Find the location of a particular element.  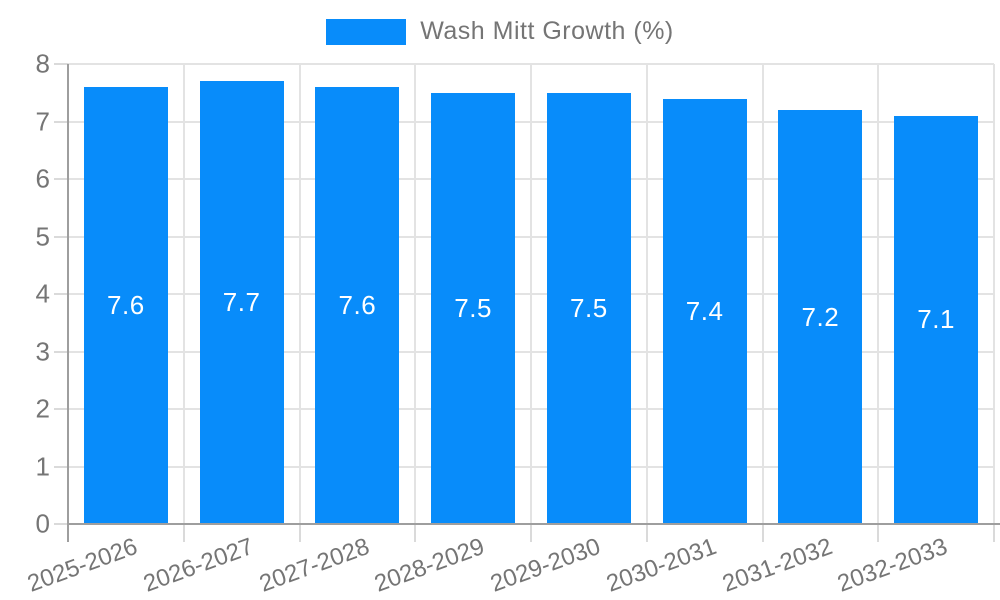

x-axis-line is located at coordinates (533, 524).